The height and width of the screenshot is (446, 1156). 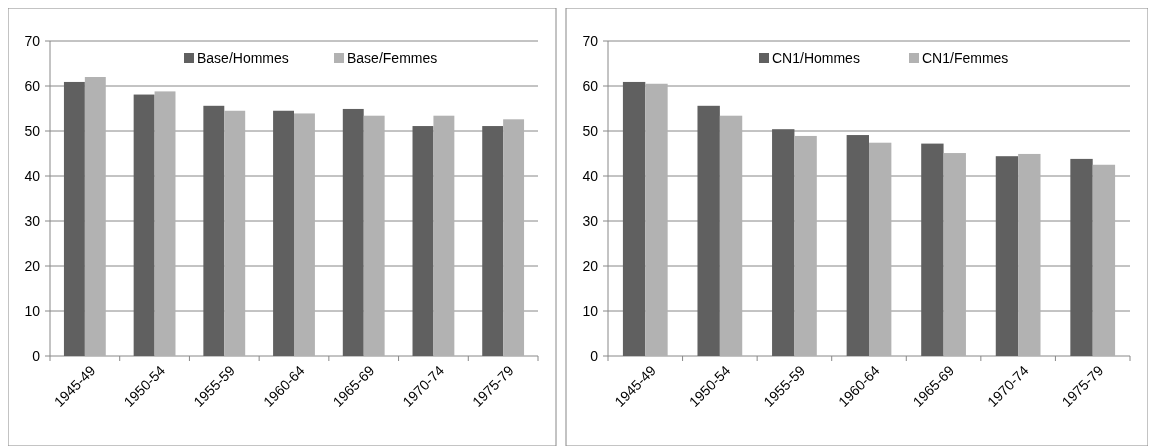 What do you see at coordinates (392, 57) in the screenshot?
I see `legend-label: Base/Femmes` at bounding box center [392, 57].